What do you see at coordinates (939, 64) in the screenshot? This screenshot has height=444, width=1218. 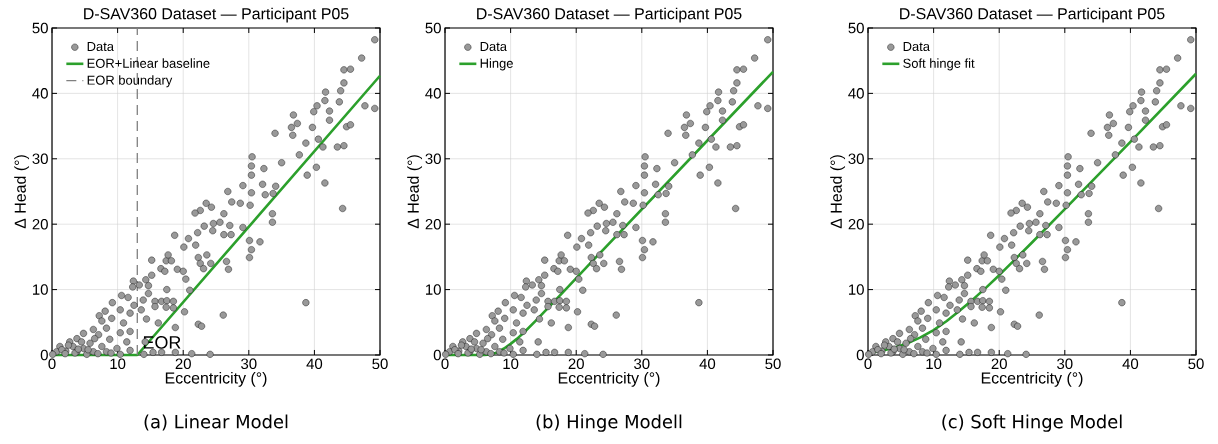 I see `legend-label: Soft hinge fit` at bounding box center [939, 64].